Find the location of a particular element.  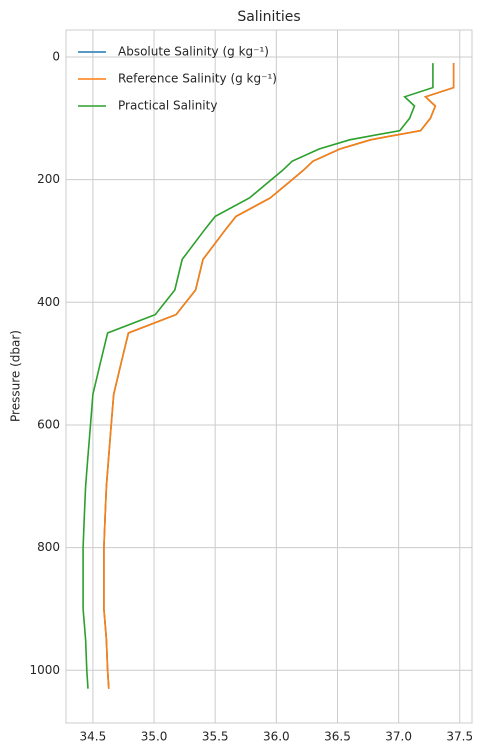

y-tick-label: 200 is located at coordinates (48, 179).